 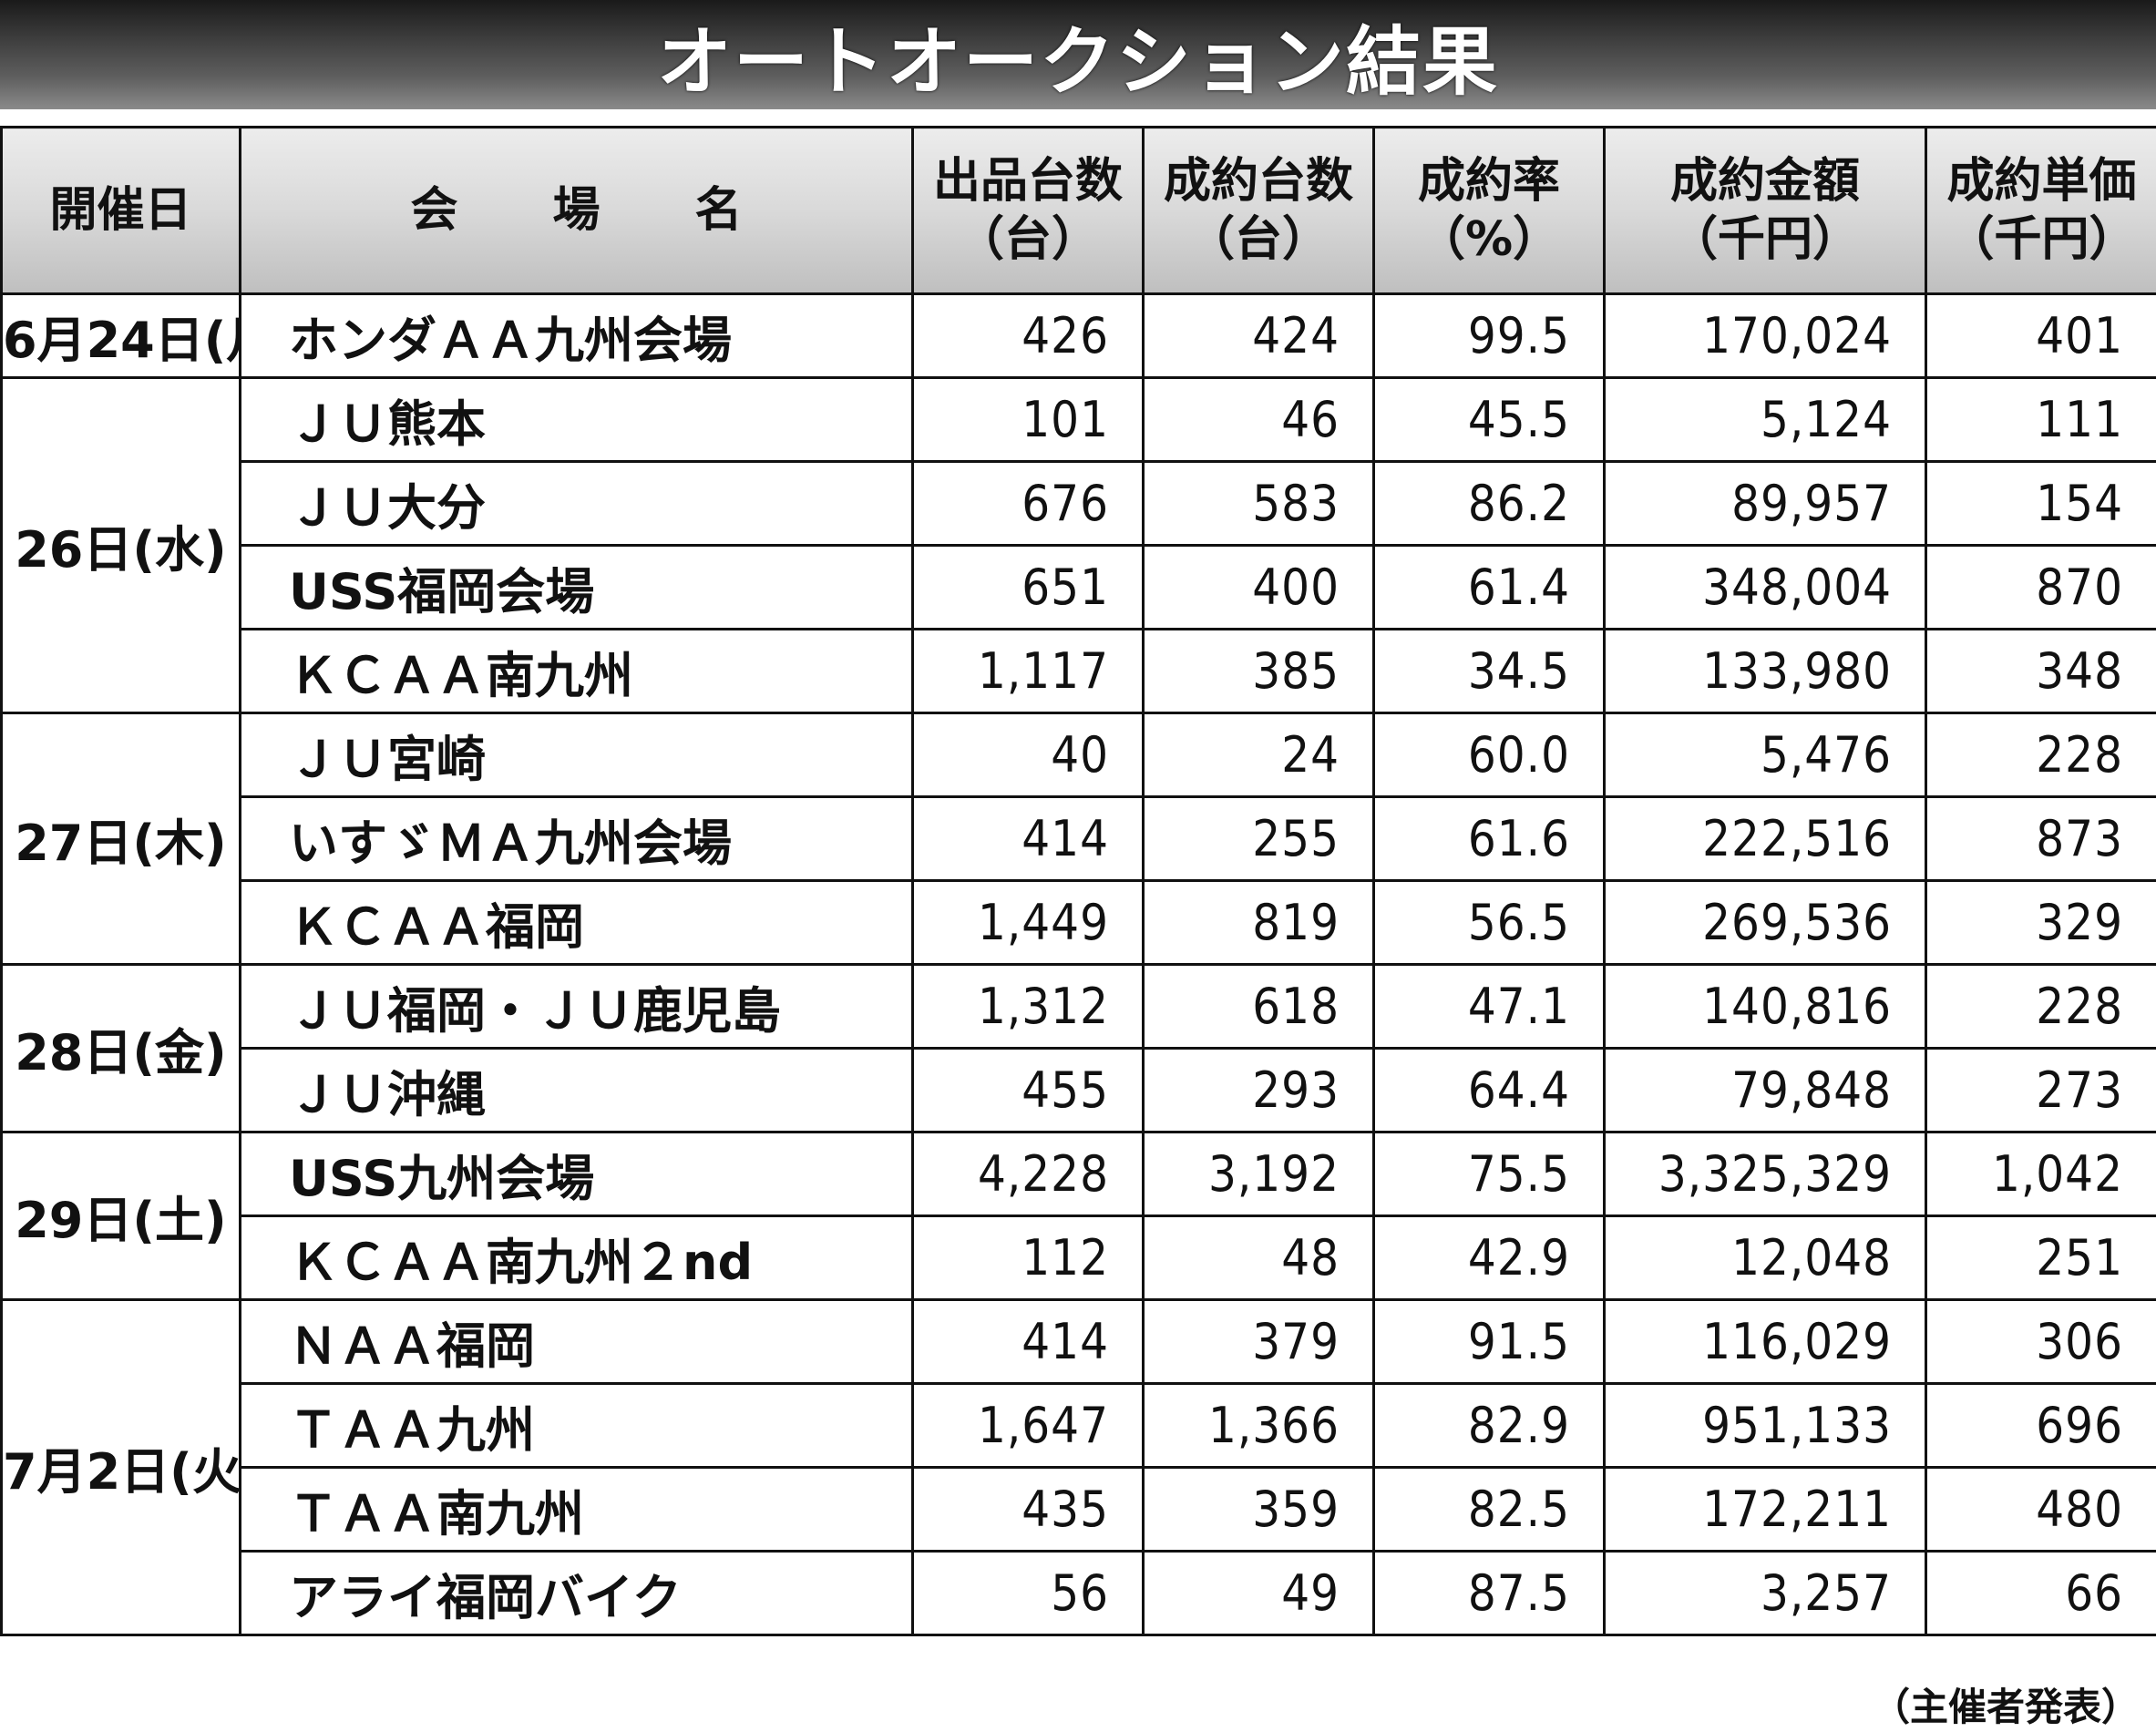 What do you see at coordinates (1259, 1510) in the screenshot?
I see `sold-cell: 359` at bounding box center [1259, 1510].